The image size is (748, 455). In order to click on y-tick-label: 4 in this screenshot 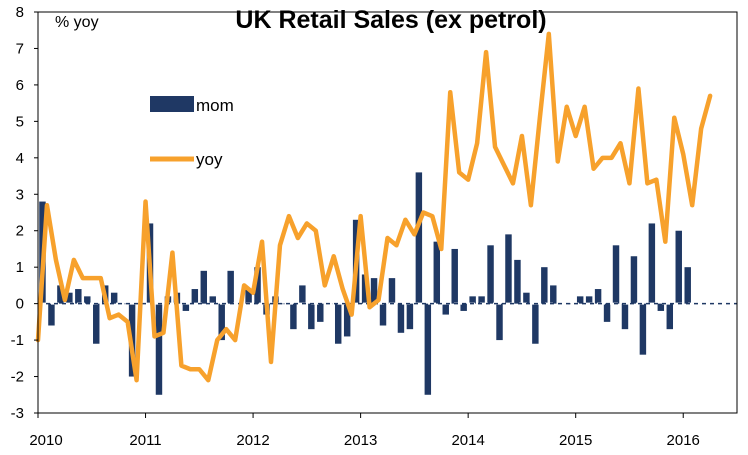, I will do `click(20, 158)`.